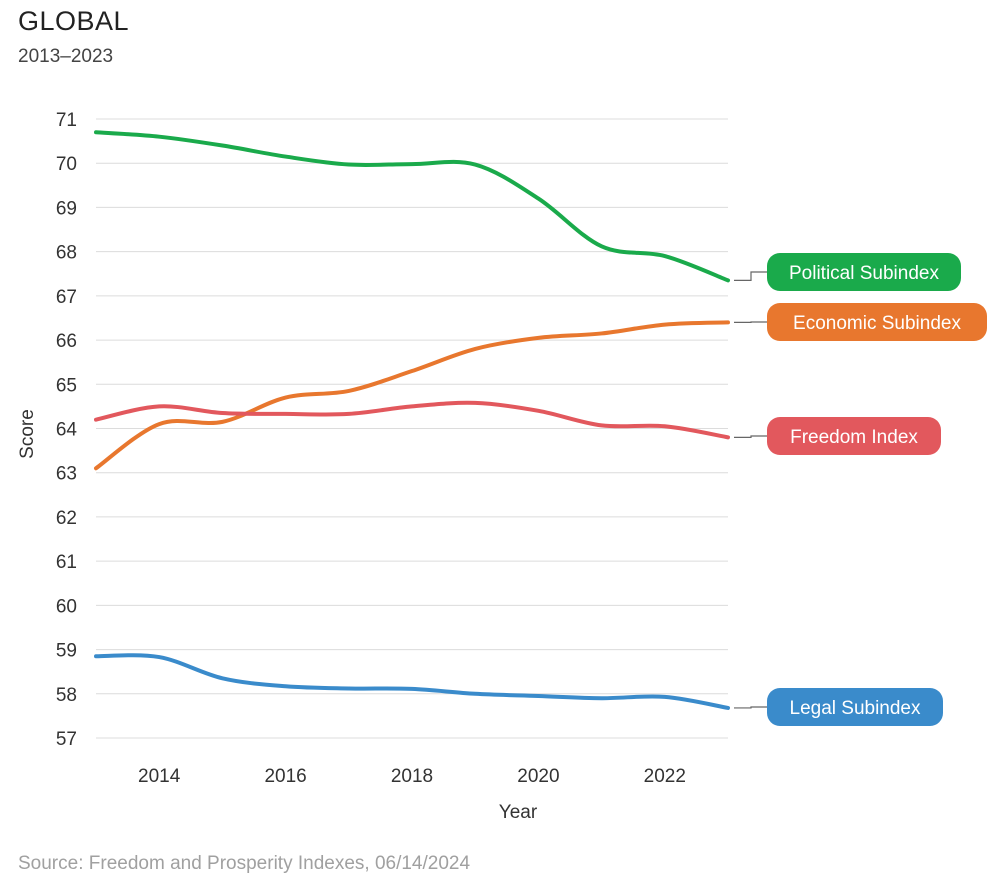  What do you see at coordinates (74, 21) in the screenshot?
I see `chart-title: GLOBAL` at bounding box center [74, 21].